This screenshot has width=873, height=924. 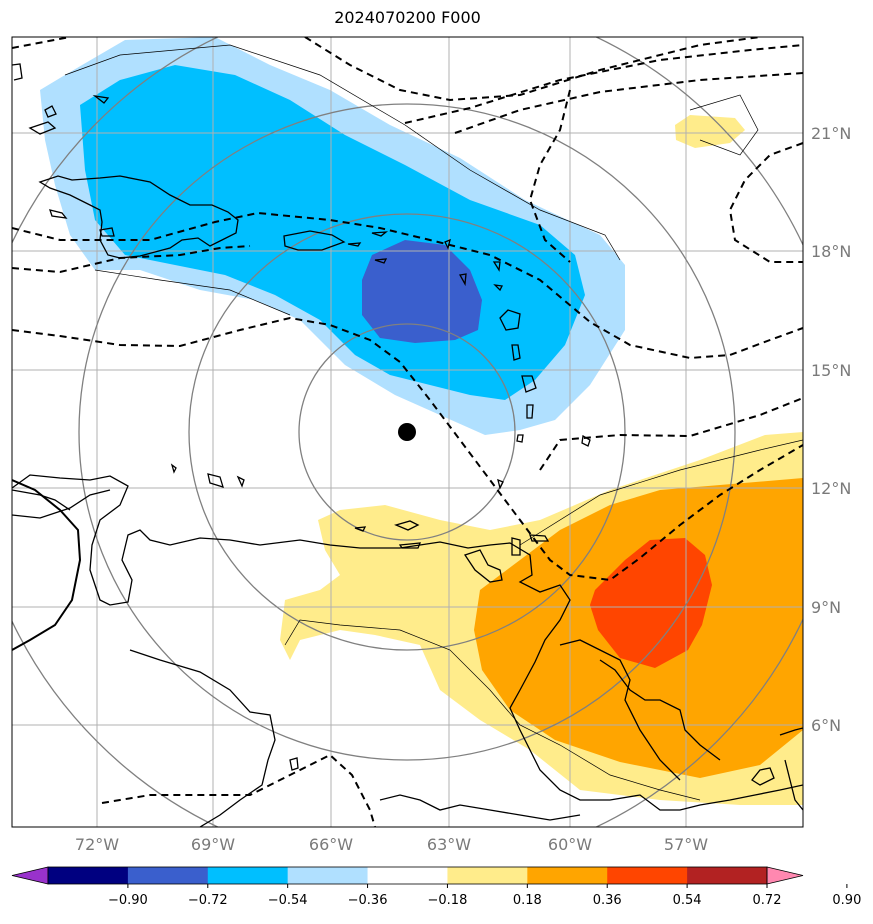 I want to click on lon-label-60w: 60°W, so click(x=570, y=844).